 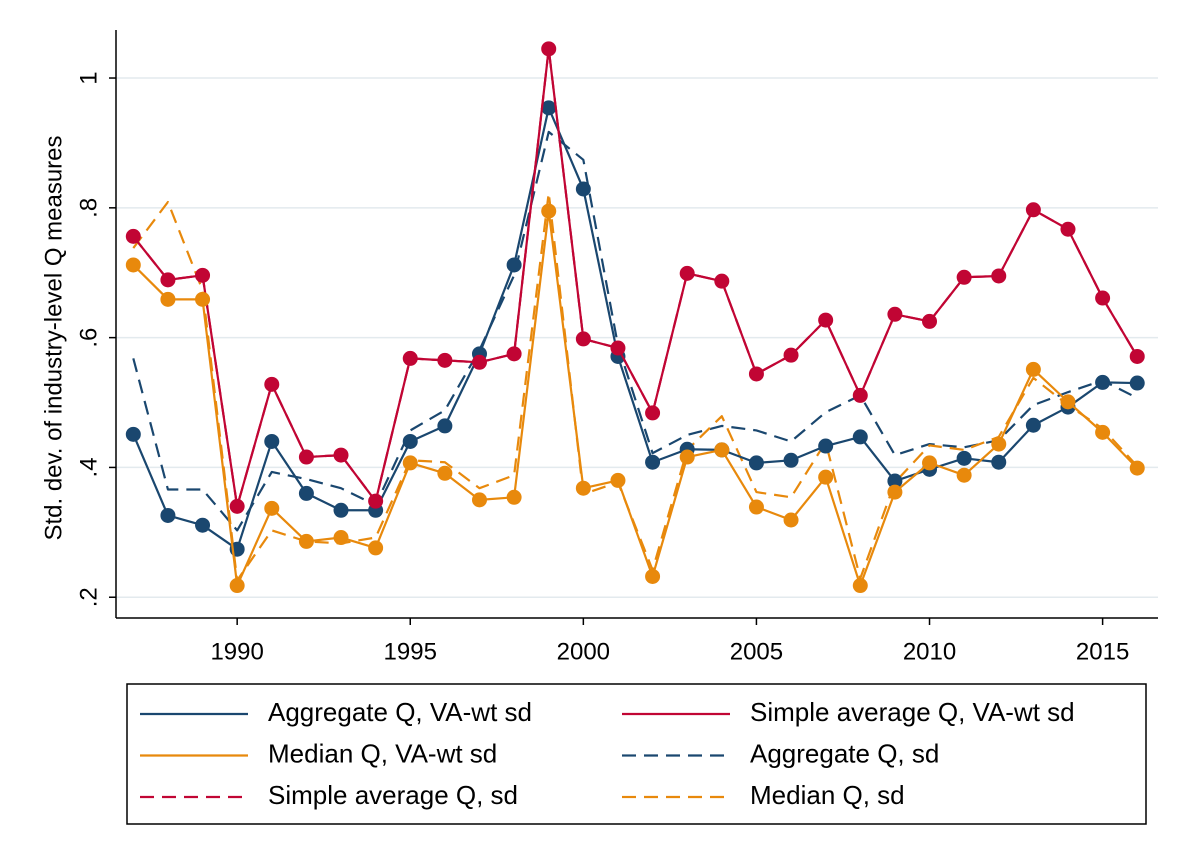 I want to click on x-tick-label: 1990, so click(x=236, y=651).